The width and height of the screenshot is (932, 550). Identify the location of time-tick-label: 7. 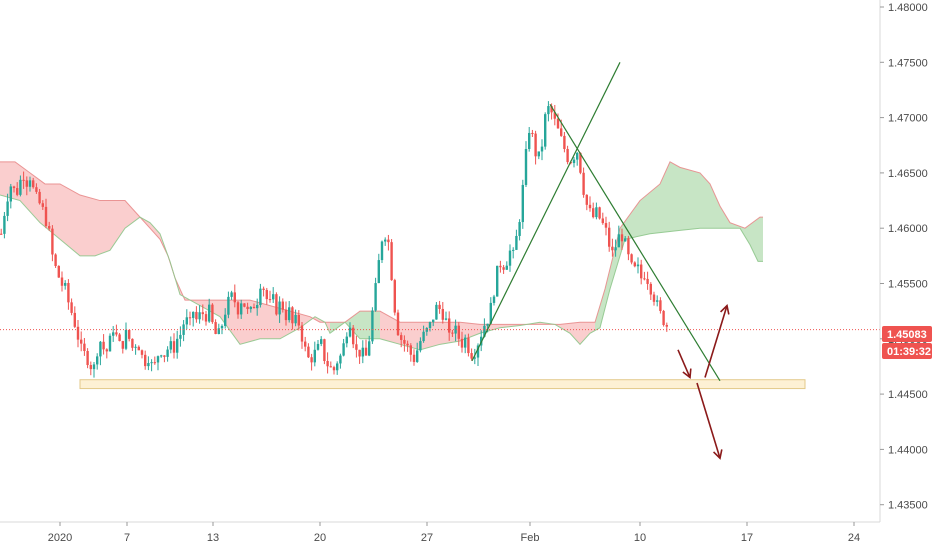
(127, 538).